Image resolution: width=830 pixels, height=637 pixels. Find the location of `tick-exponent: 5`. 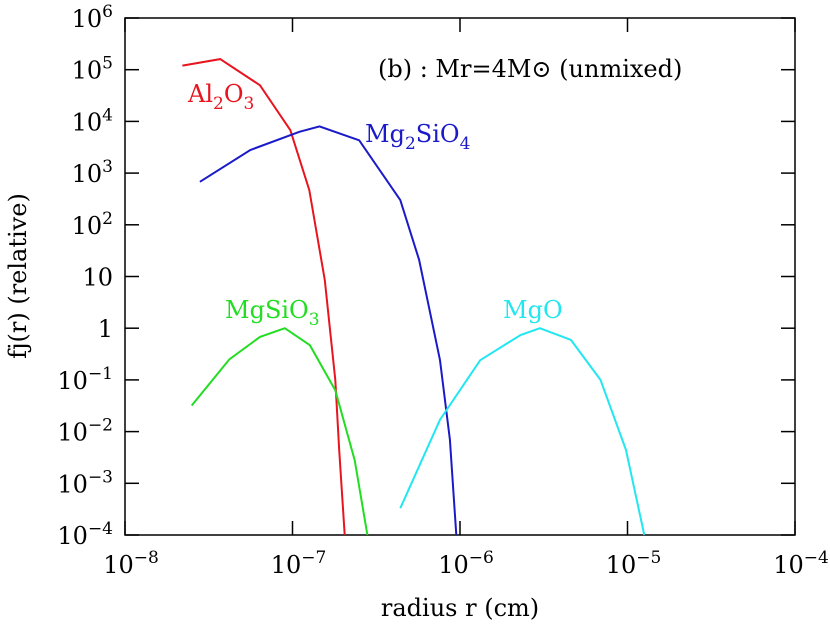

tick-exponent: 5 is located at coordinates (107, 64).